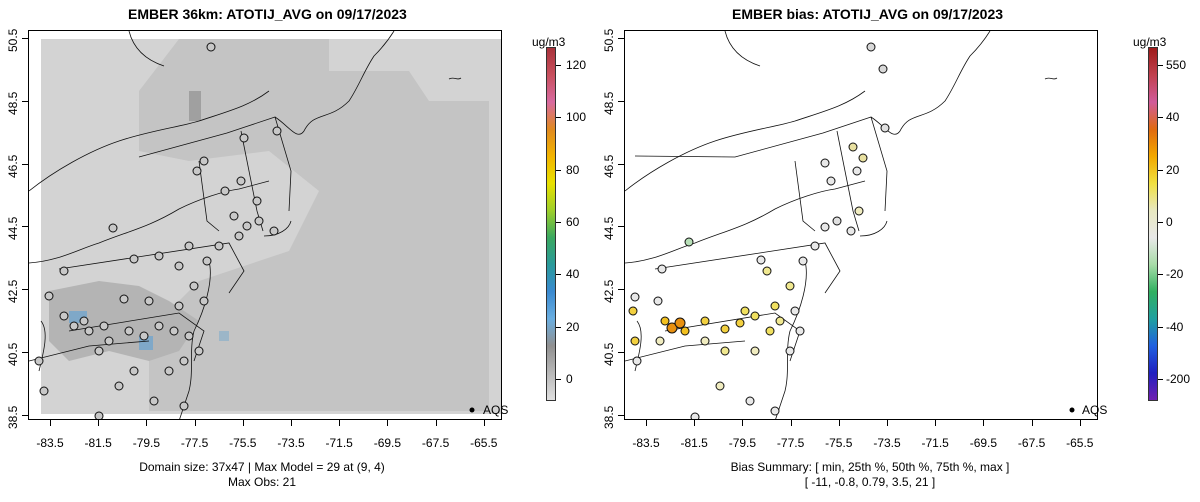 This screenshot has height=502, width=1200. Describe the element at coordinates (549, 42) in the screenshot. I see `left-colorbar-unit: ug/m3` at that location.